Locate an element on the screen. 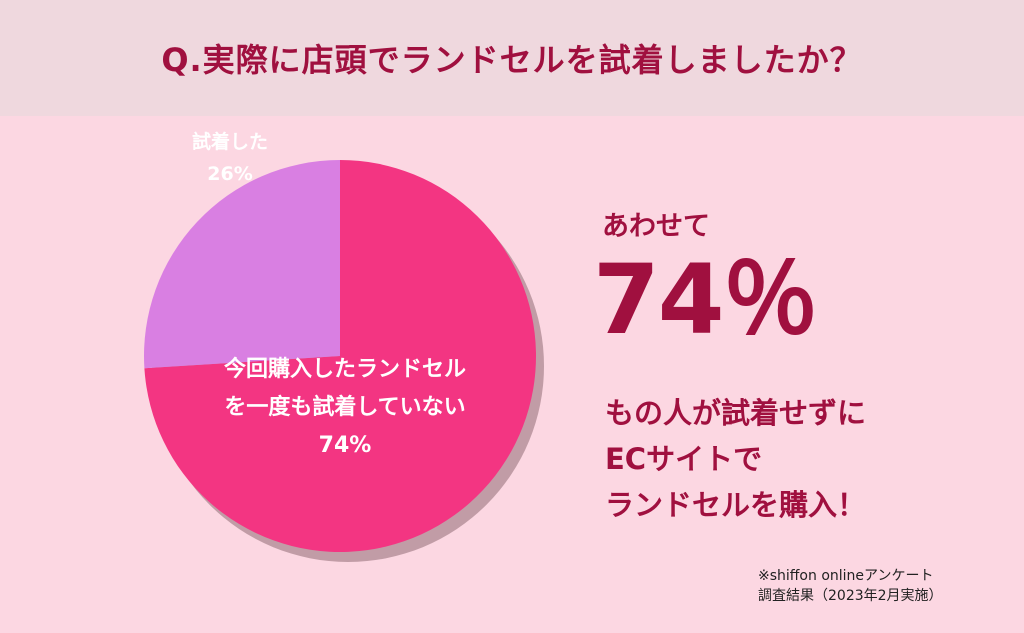  slice-label-0-line-0: 試着した is located at coordinates (230, 141).